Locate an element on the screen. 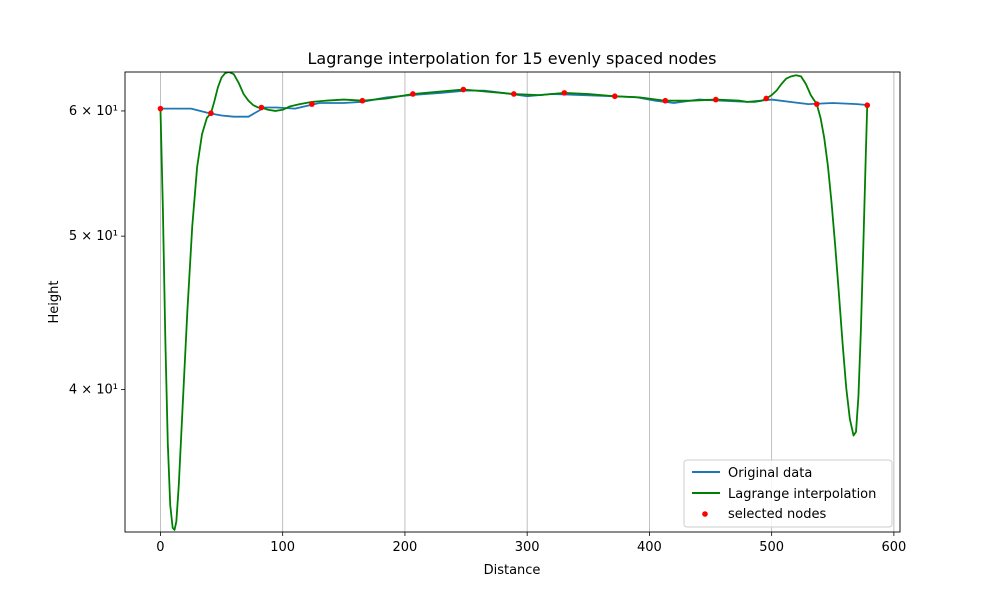 The height and width of the screenshot is (604, 1000). legend-label-selected-nodes: selected nodes is located at coordinates (777, 514).